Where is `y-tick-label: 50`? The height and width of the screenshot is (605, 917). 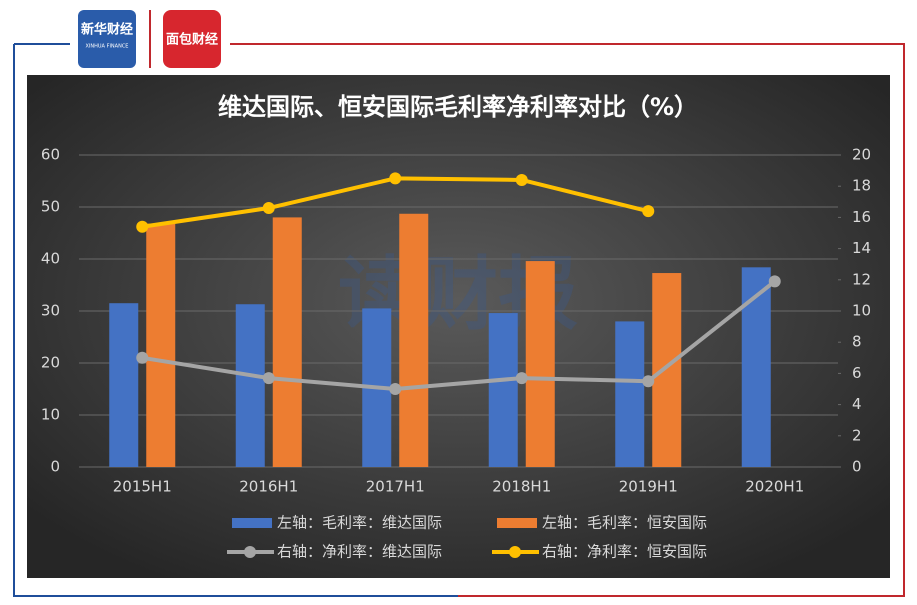
y-tick-label: 50 is located at coordinates (50, 207).